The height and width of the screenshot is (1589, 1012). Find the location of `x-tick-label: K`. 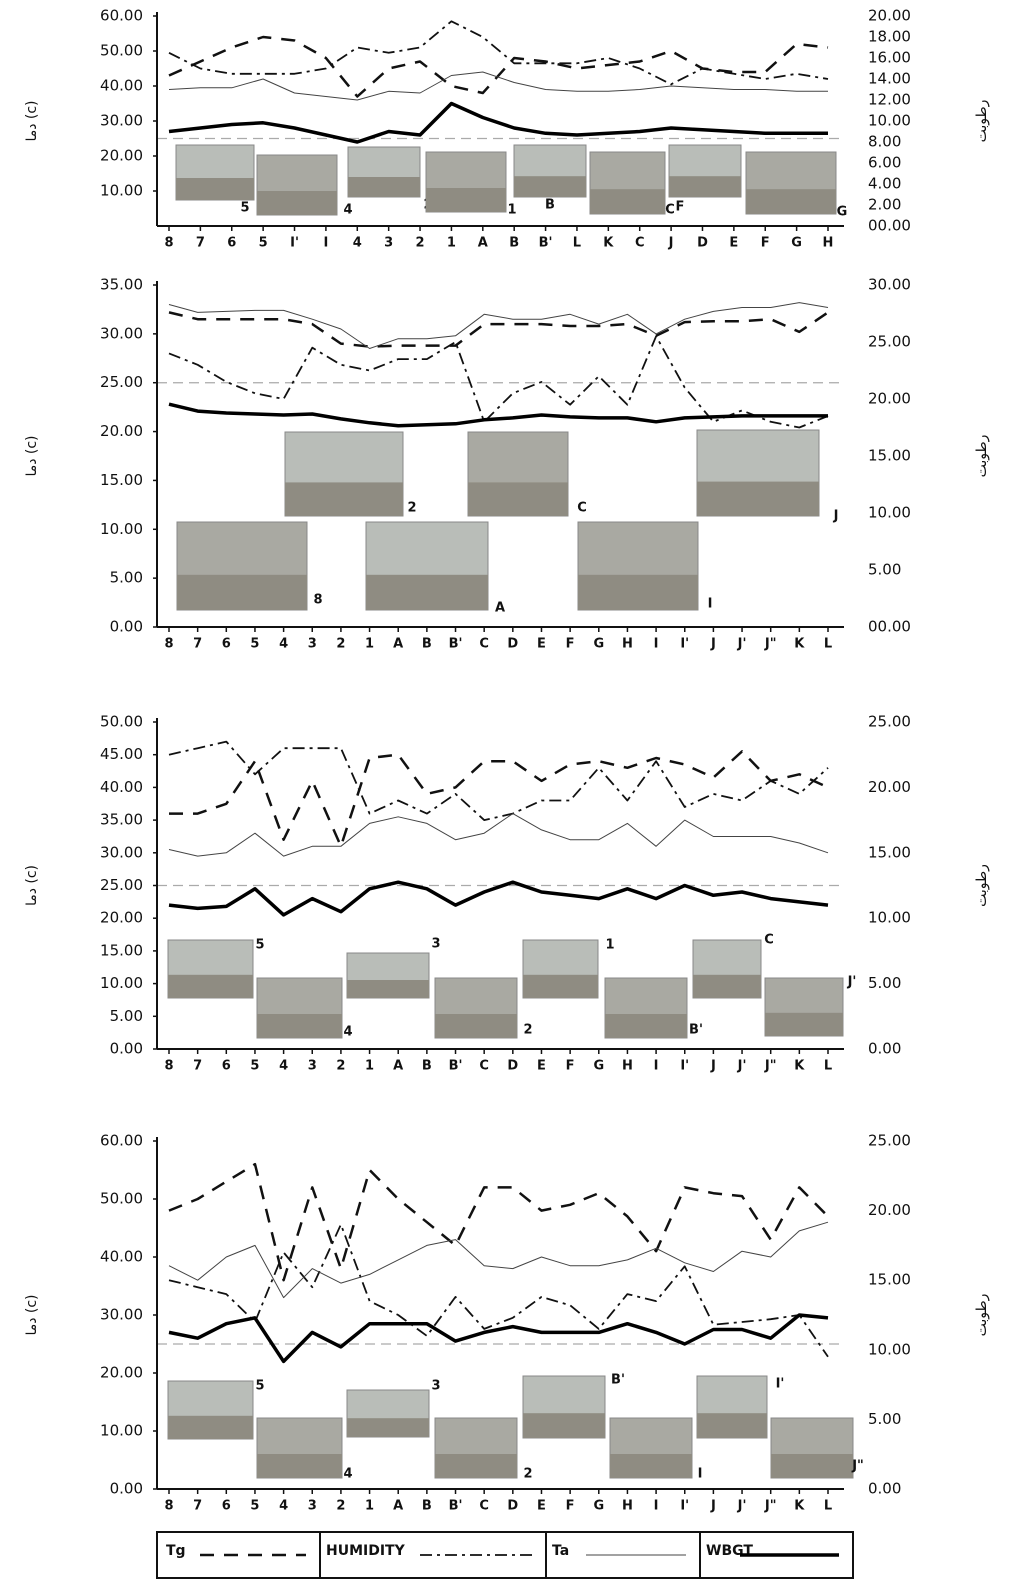

x-tick-label: K is located at coordinates (608, 243).